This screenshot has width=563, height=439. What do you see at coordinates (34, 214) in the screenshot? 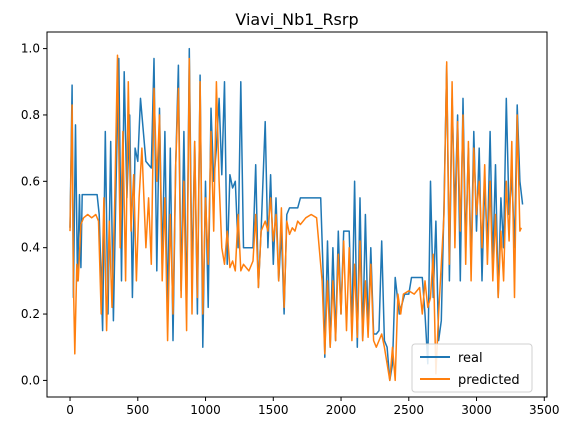
I see `y-axis-ticks: 0.0 0.2 0.4 0.6 0.8 1.0` at bounding box center [34, 214].